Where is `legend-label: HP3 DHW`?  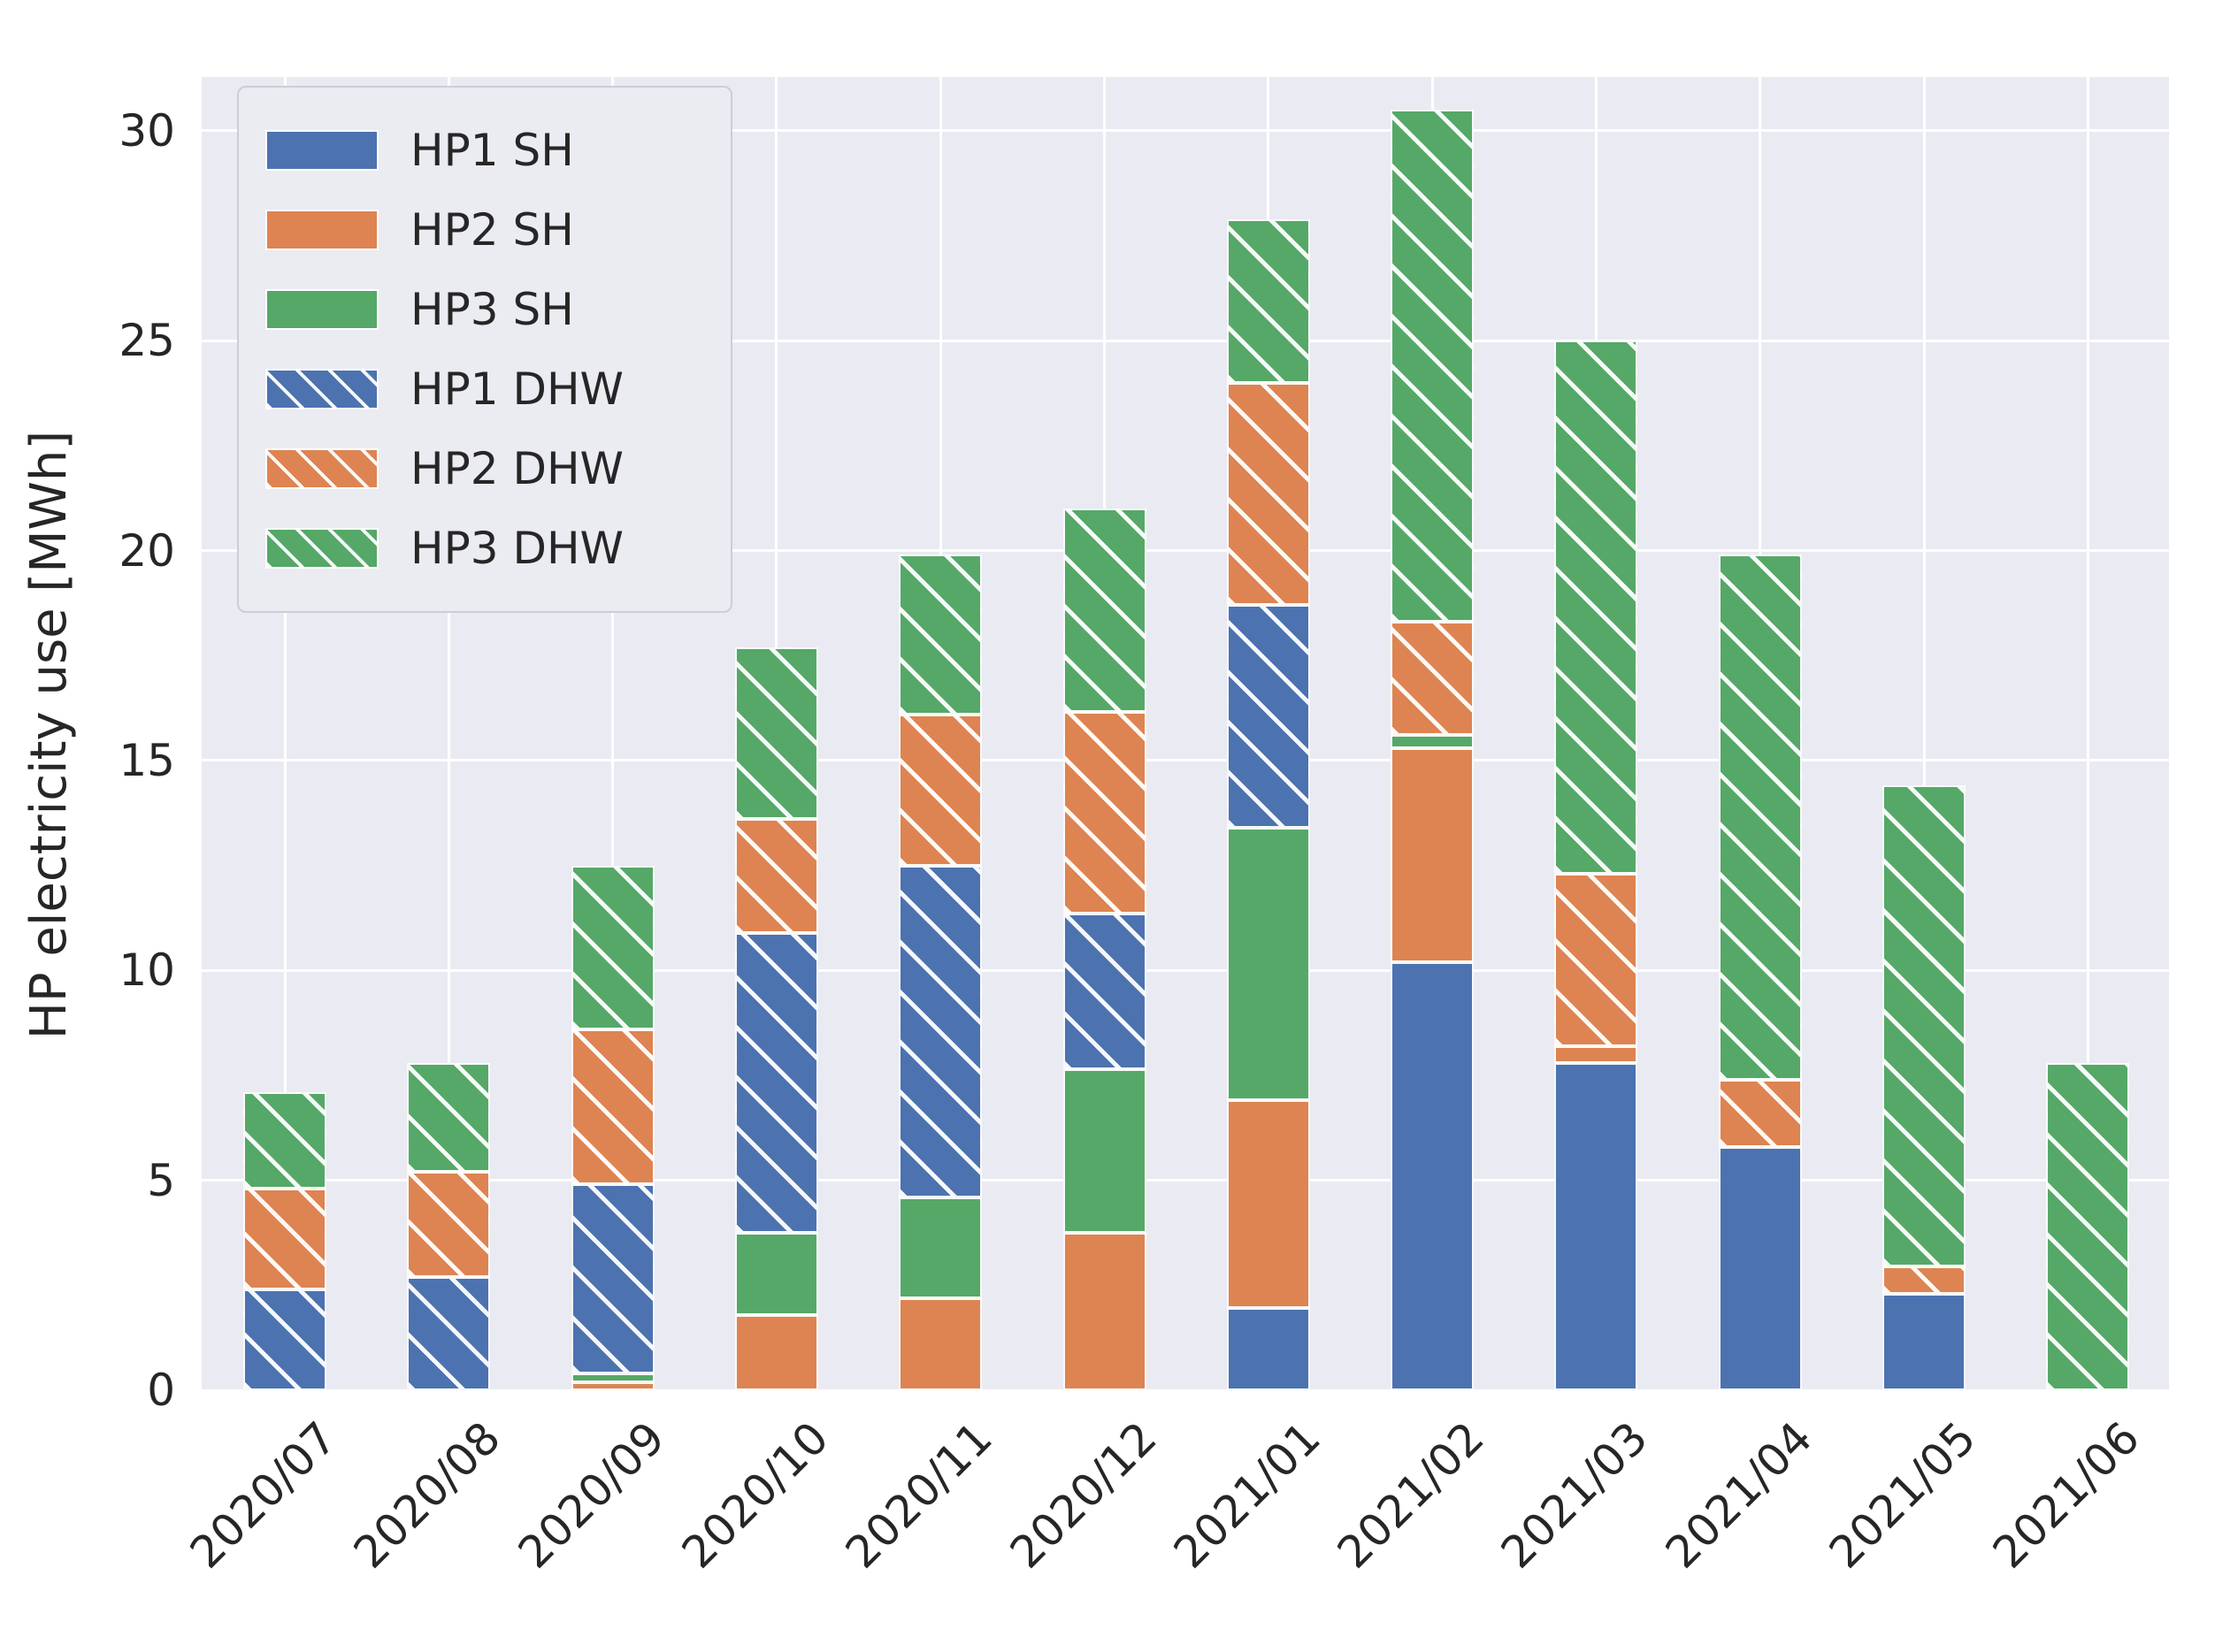 legend-label: HP3 DHW is located at coordinates (517, 548).